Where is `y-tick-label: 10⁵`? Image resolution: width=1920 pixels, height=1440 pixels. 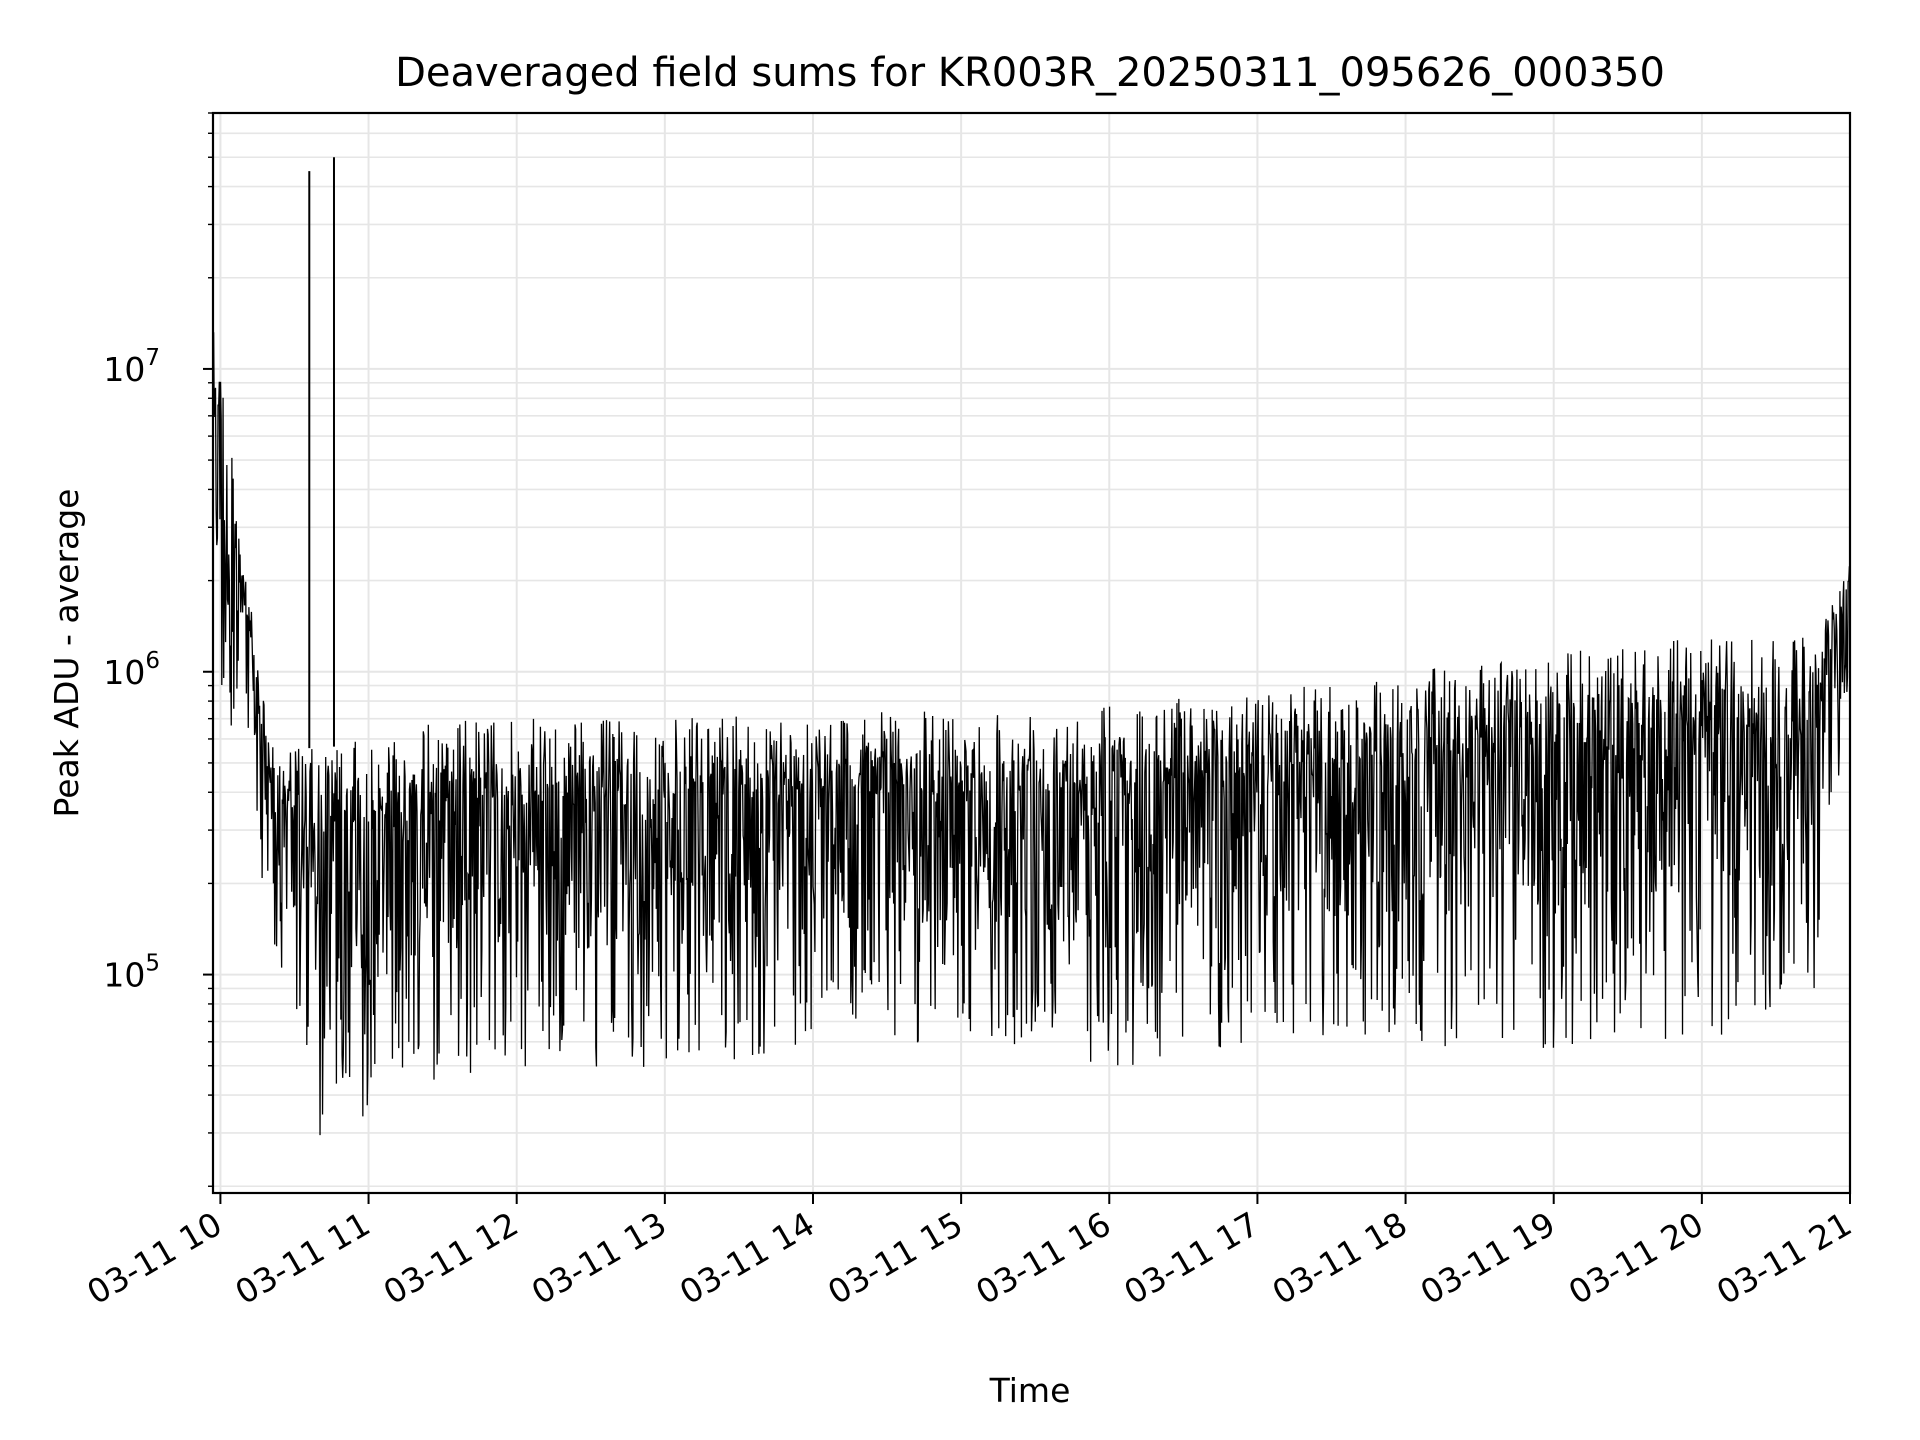
y-tick-label: 10⁵ is located at coordinates (131, 973).